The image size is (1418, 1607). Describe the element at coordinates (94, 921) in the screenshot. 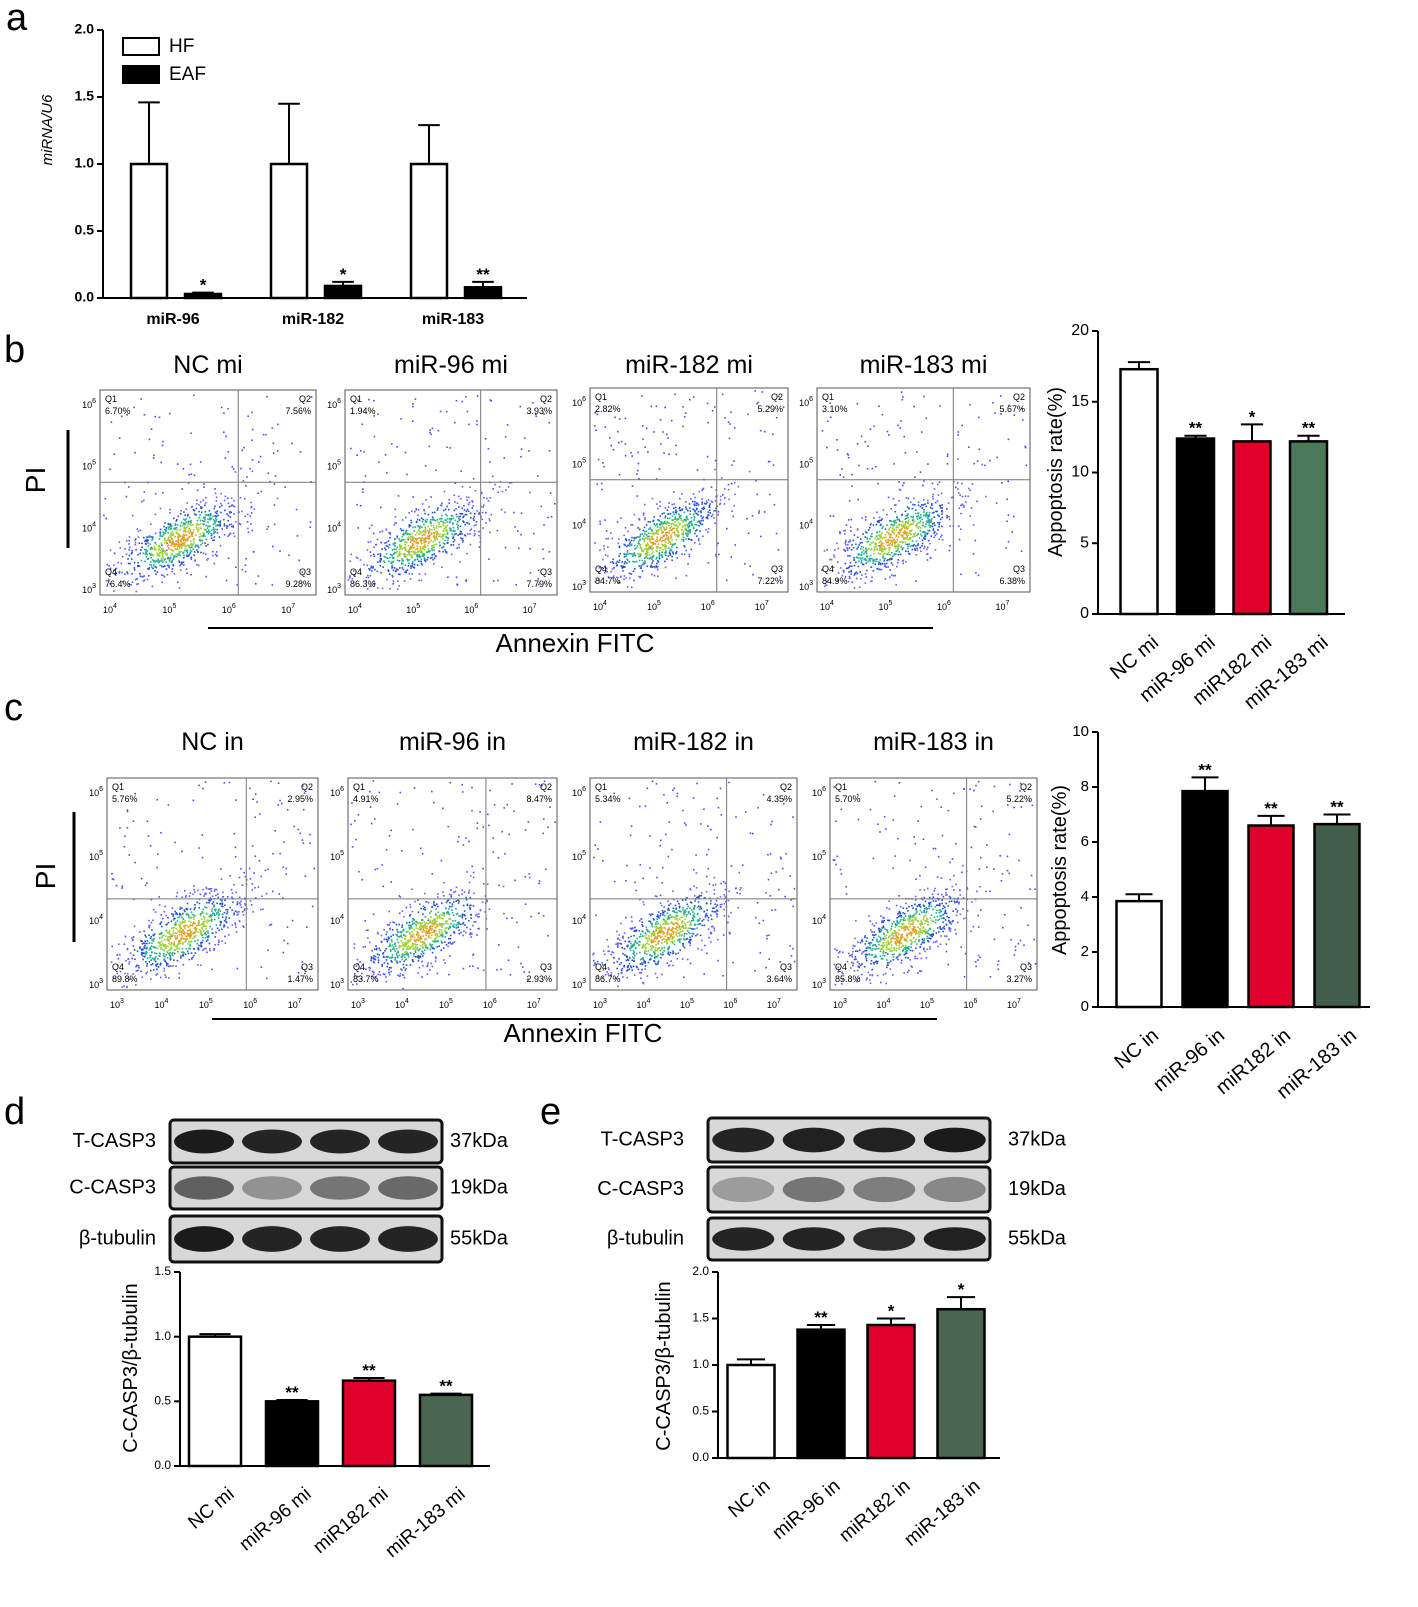

I see `tick-base: 10` at that location.